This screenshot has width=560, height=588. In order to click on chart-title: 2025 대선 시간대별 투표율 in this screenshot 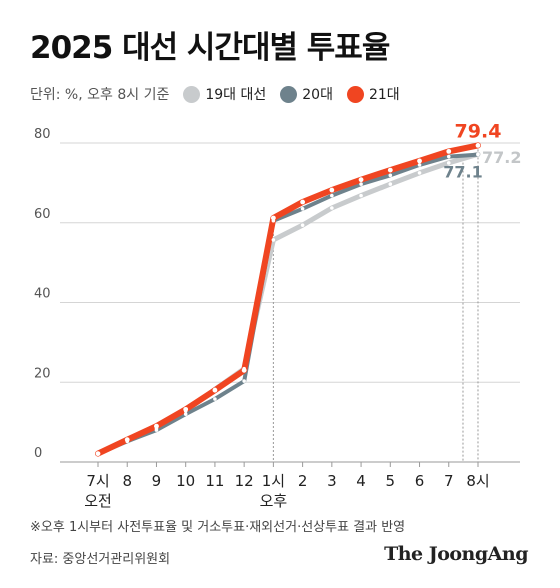, I will do `click(210, 48)`.